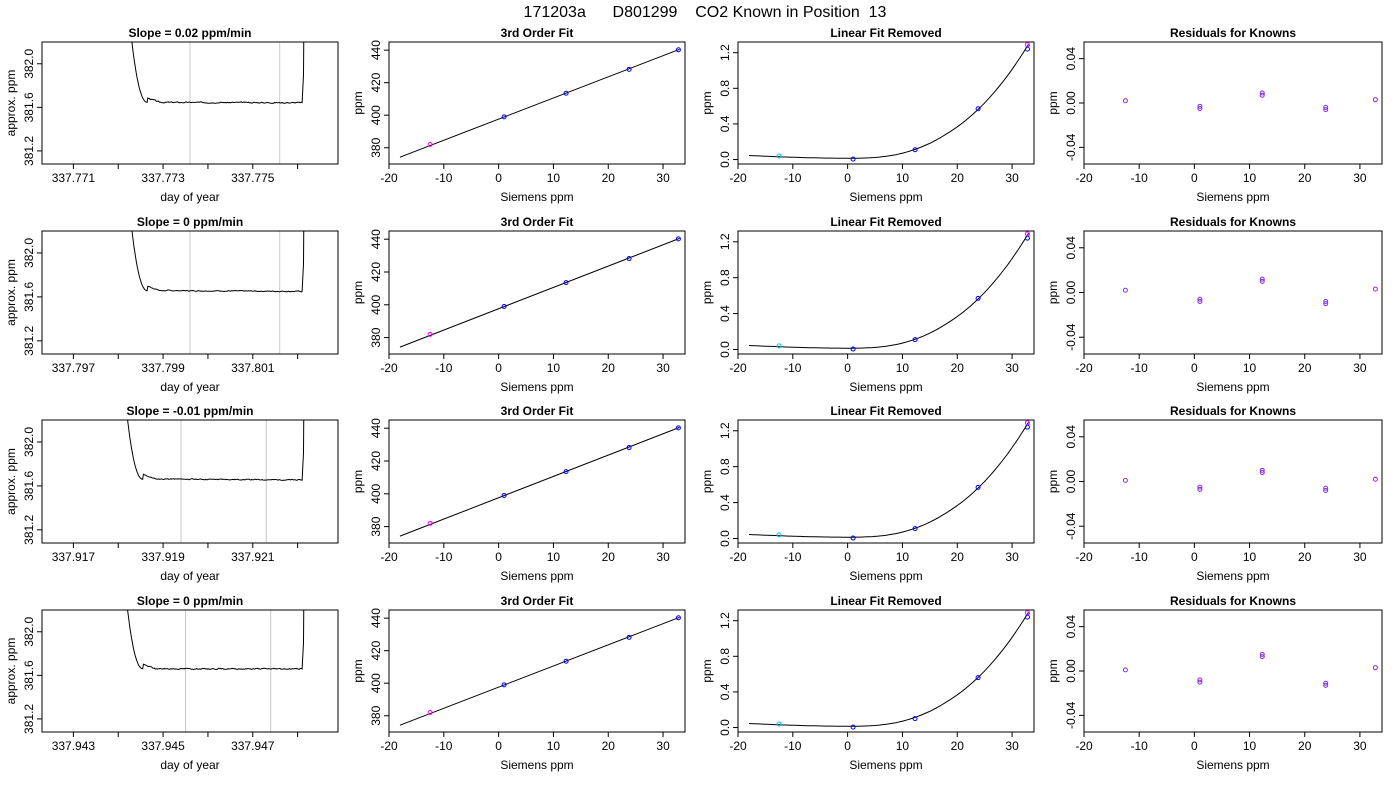  What do you see at coordinates (163, 178) in the screenshot?
I see `x-tick-label: 337.773` at bounding box center [163, 178].